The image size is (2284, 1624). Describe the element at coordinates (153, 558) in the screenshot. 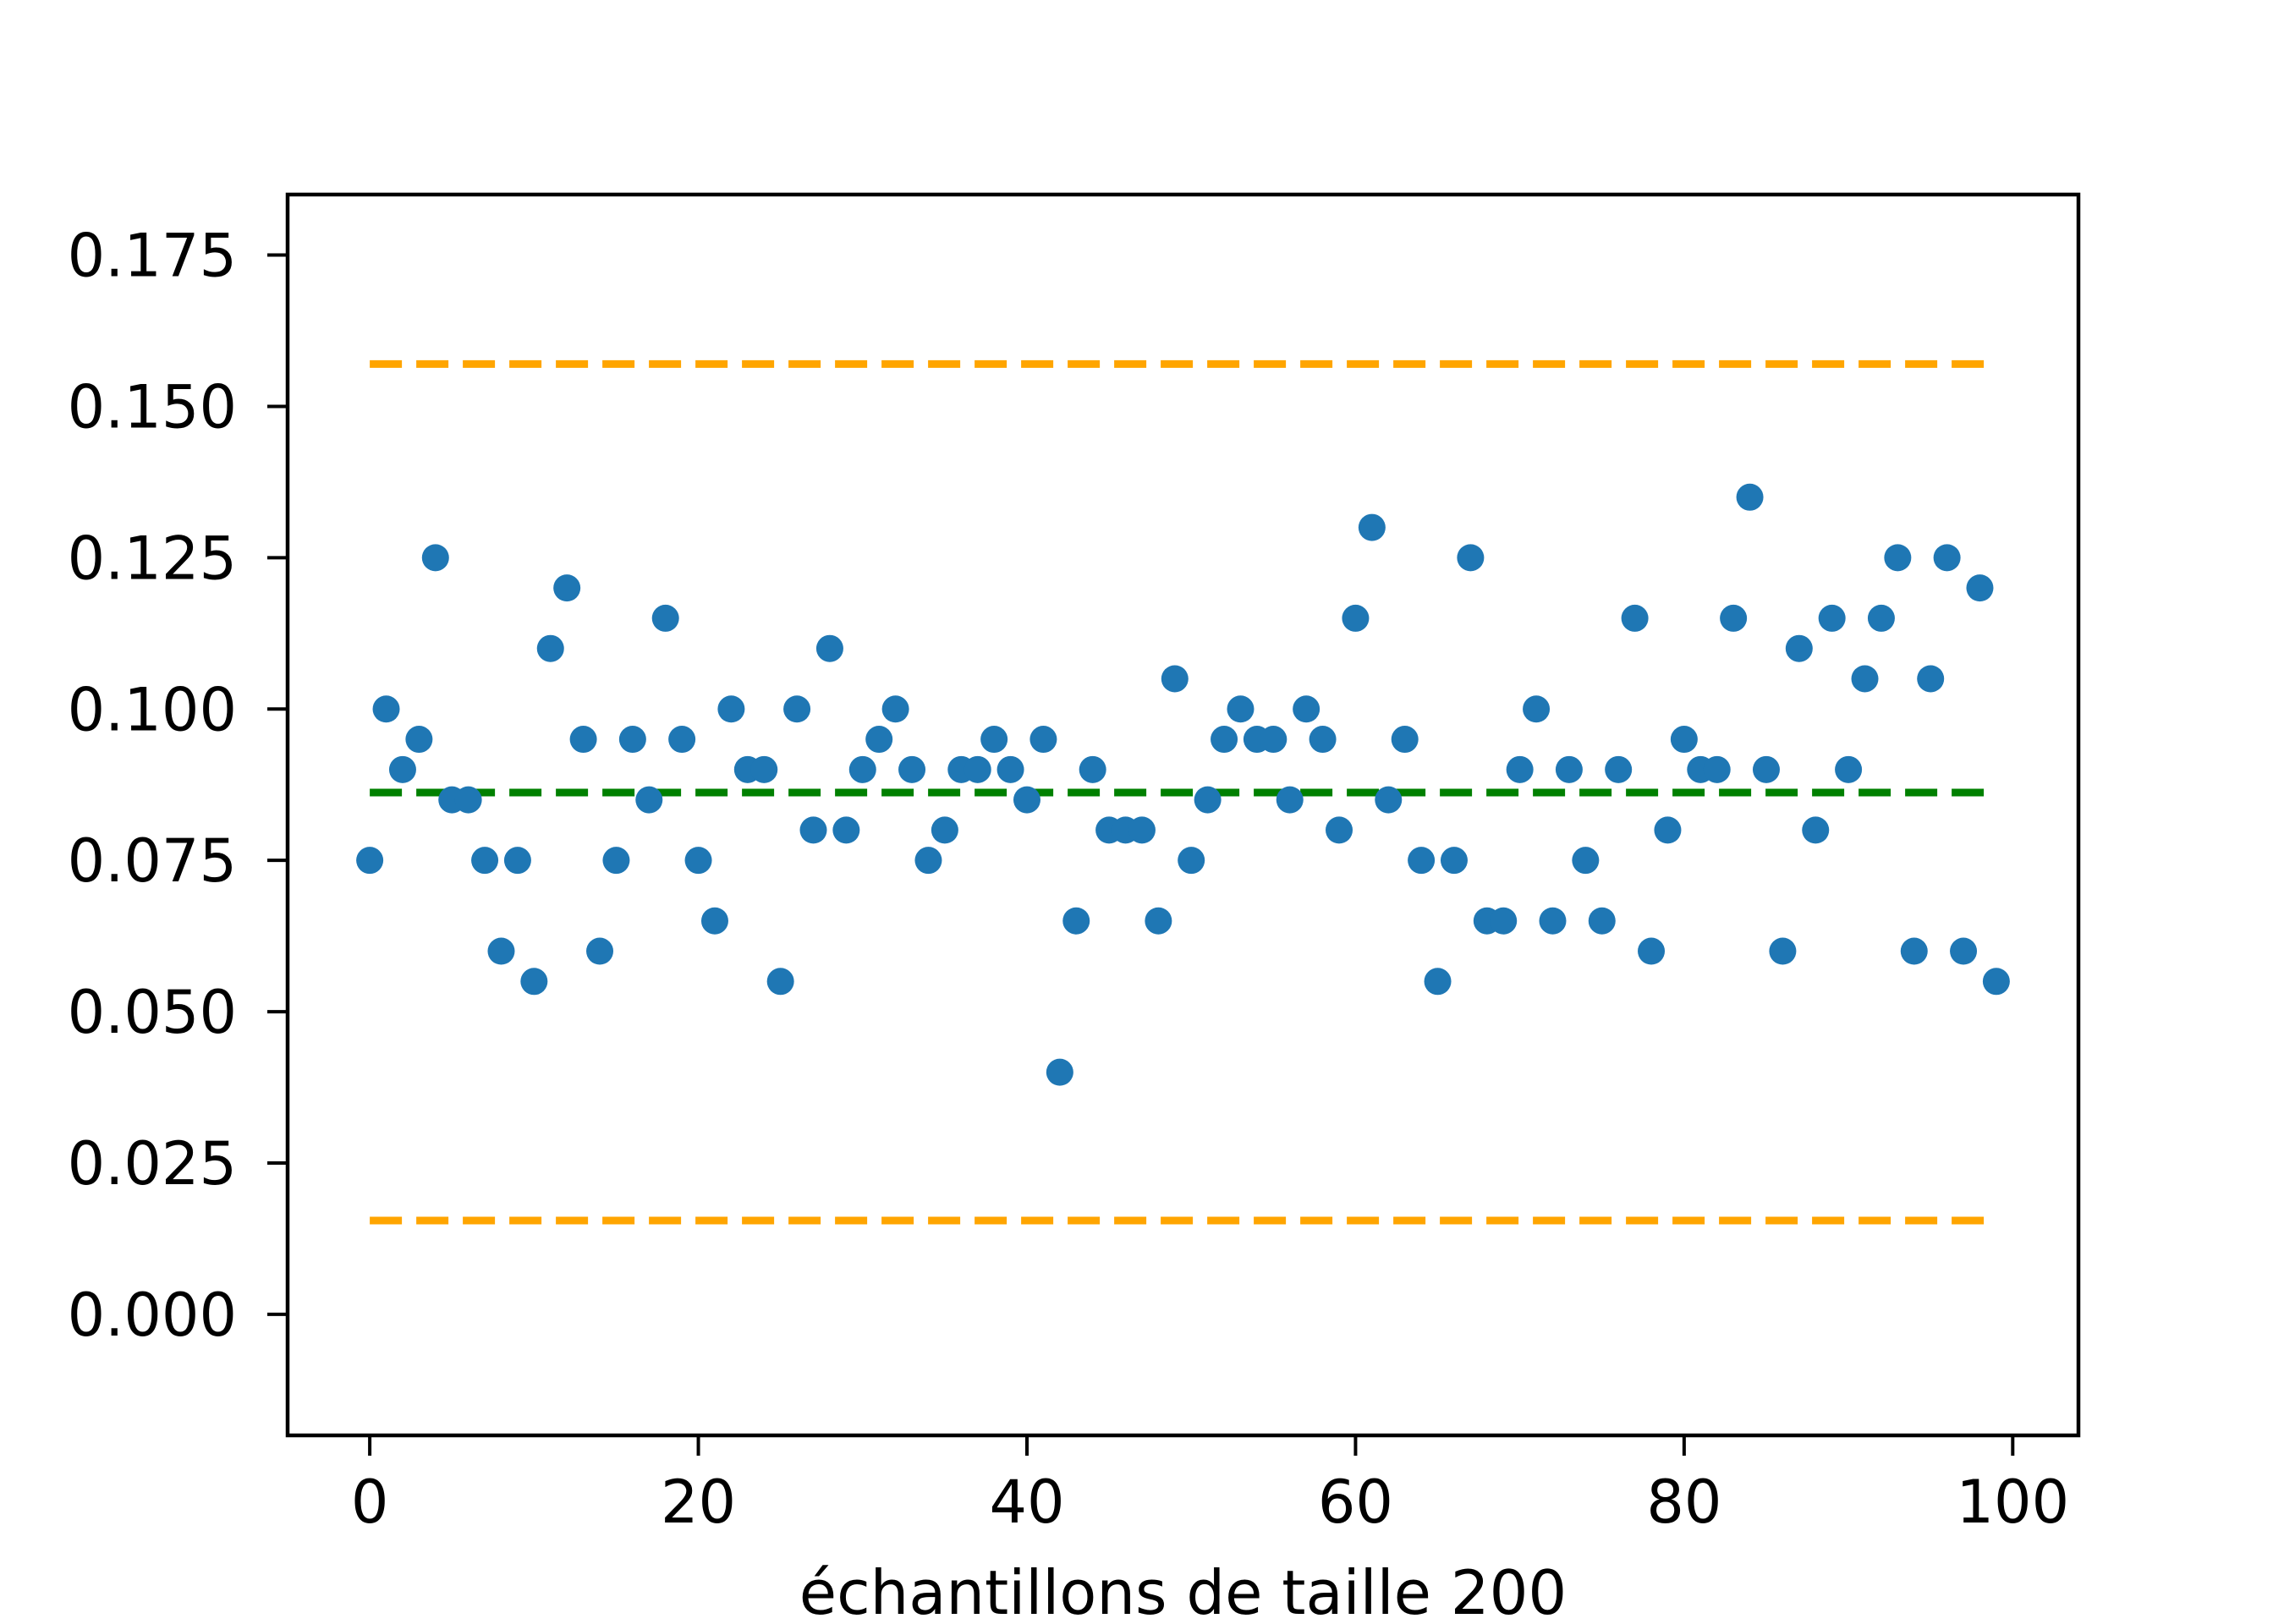

I see `y-tick-label: 0.125` at that location.